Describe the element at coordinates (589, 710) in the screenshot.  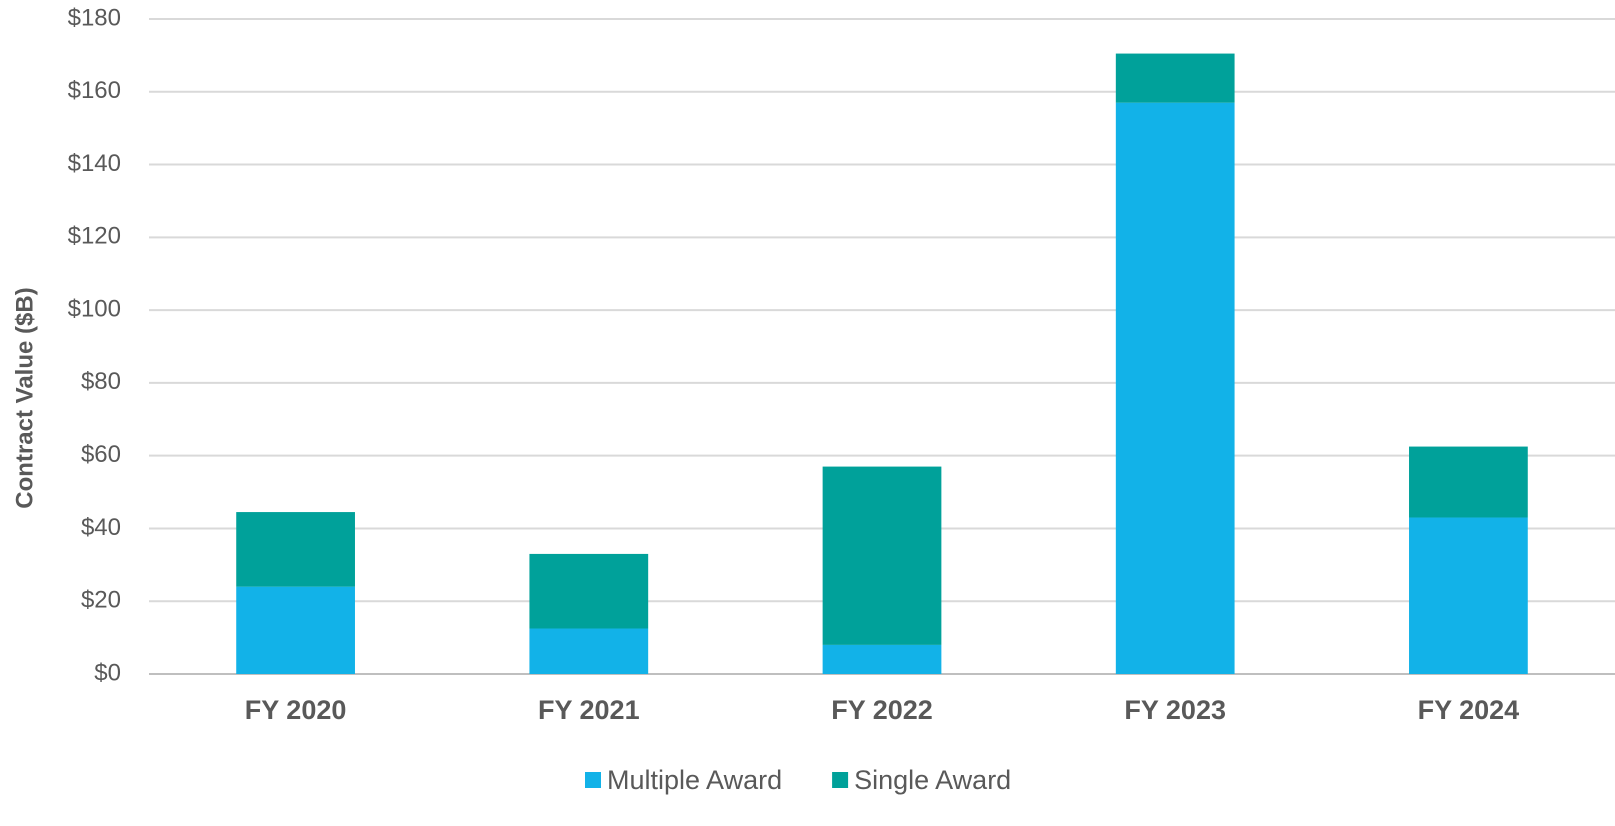
I see `x-tick-label: FY 2021` at that location.